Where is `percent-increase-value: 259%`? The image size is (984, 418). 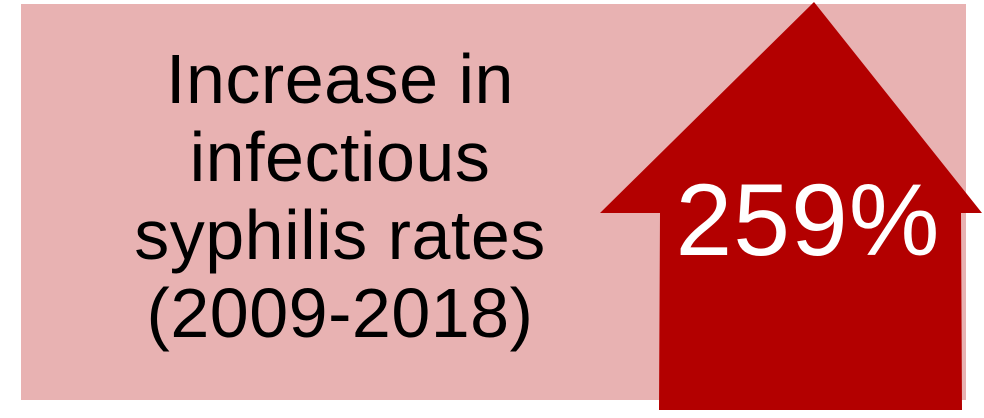
percent-increase-value: 259% is located at coordinates (808, 220).